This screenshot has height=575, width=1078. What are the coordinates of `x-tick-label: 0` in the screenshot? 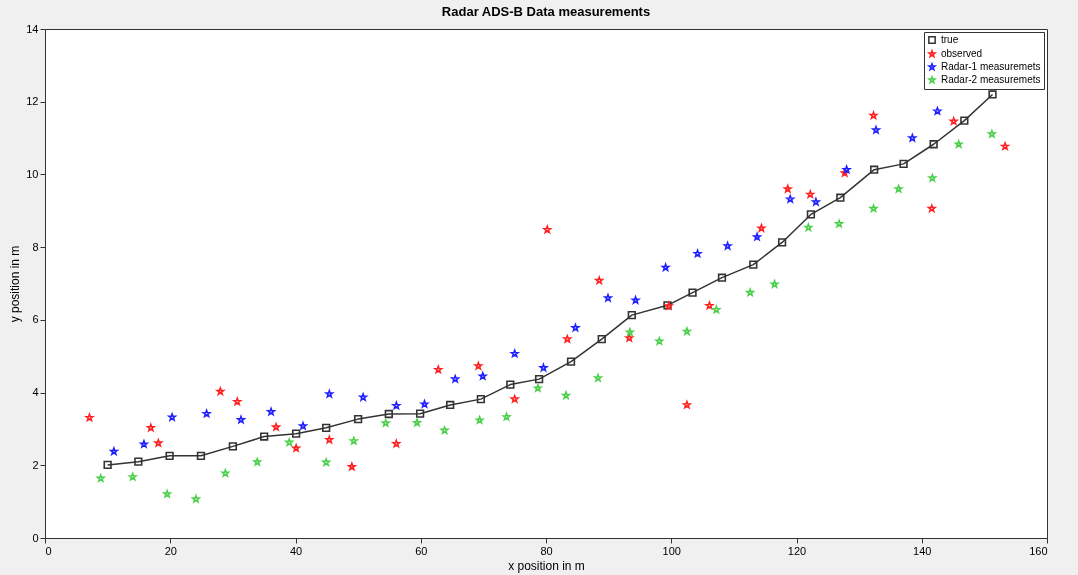 It's located at (48, 550).